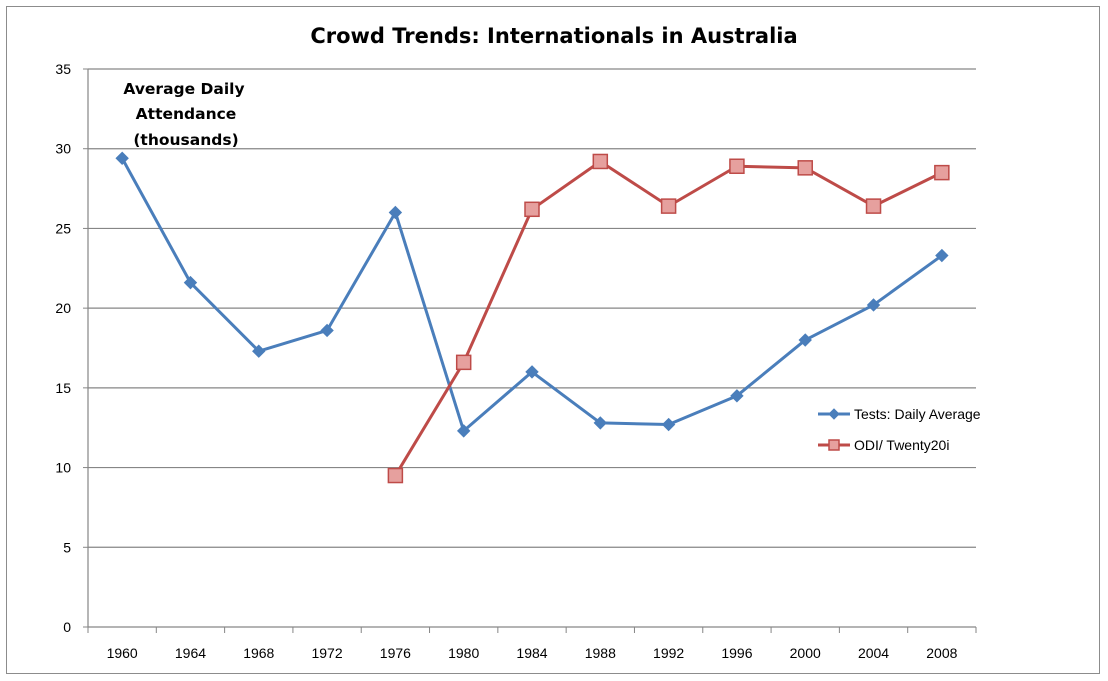 The image size is (1108, 681). What do you see at coordinates (122, 653) in the screenshot?
I see `x-tick-label: 1960` at bounding box center [122, 653].